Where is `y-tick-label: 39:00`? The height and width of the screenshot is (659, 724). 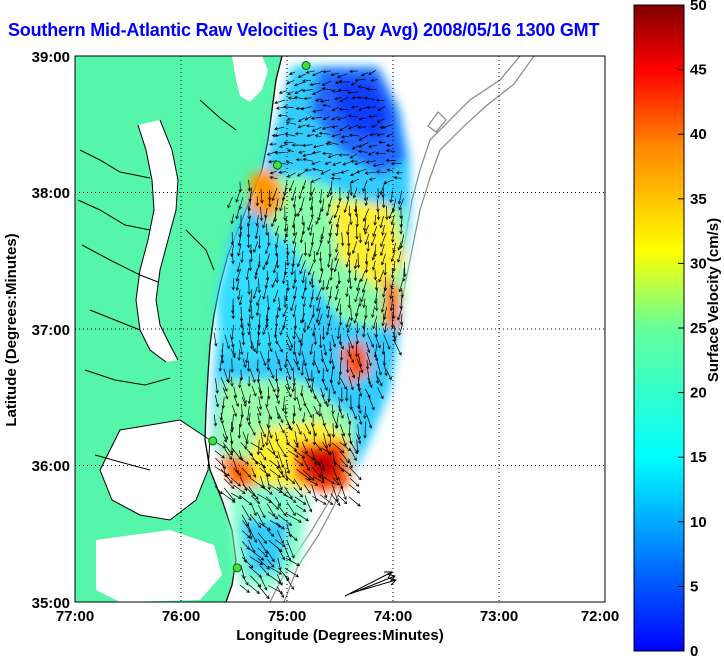
y-tick-label: 39:00 is located at coordinates (51, 57).